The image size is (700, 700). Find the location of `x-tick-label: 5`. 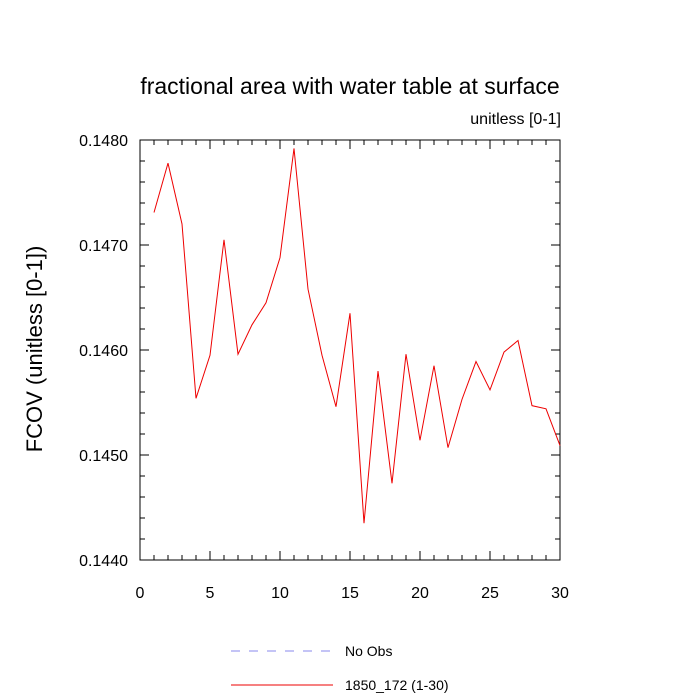

x-tick-label: 5 is located at coordinates (210, 593).